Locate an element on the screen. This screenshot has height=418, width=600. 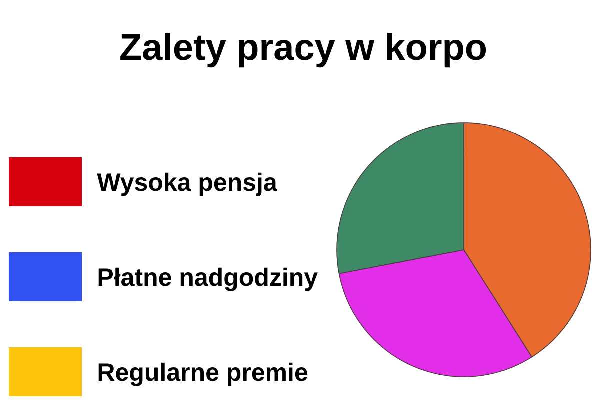
category-label: Płatne nadgodziny is located at coordinates (208, 280).